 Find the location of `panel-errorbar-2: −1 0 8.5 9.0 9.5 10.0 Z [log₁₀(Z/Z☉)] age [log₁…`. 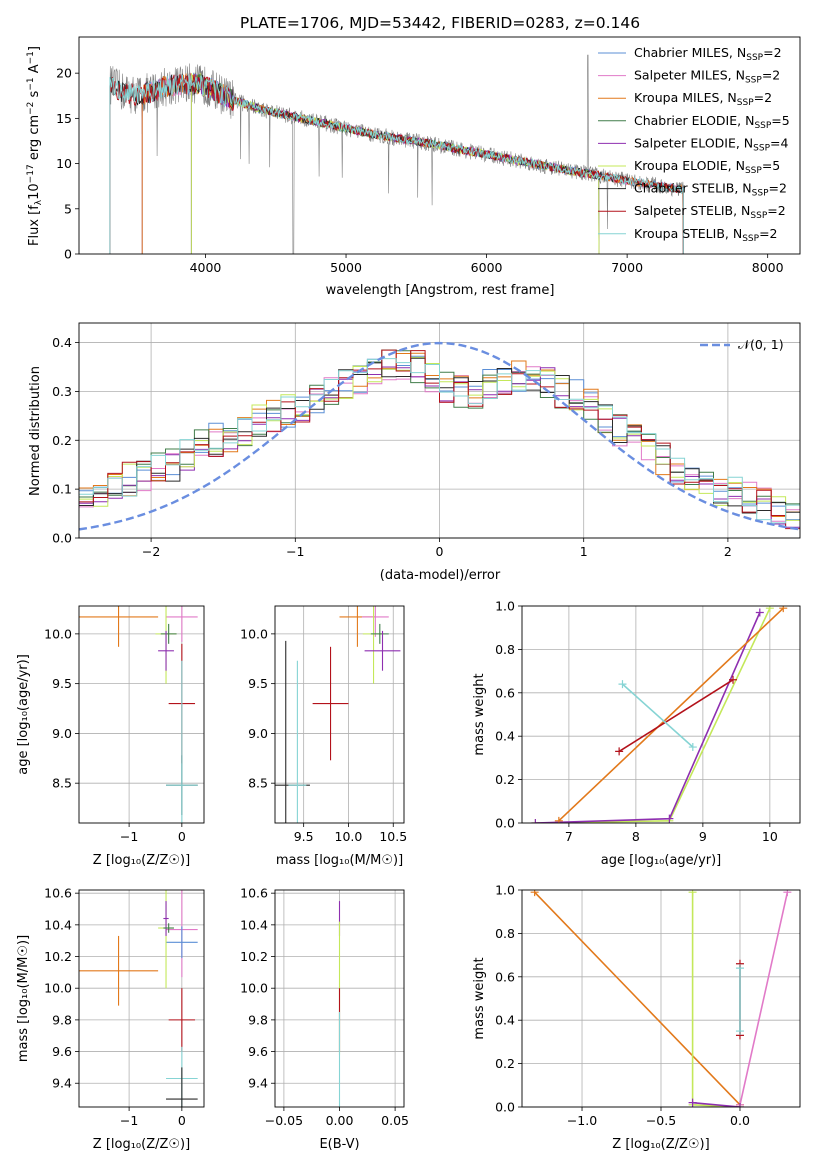

panel-errorbar-2: −1 0 8.5 9.0 9.5 10.0 Z [log₁₀(Z/Z☉)] age [log₁… is located at coordinates (110, 736).